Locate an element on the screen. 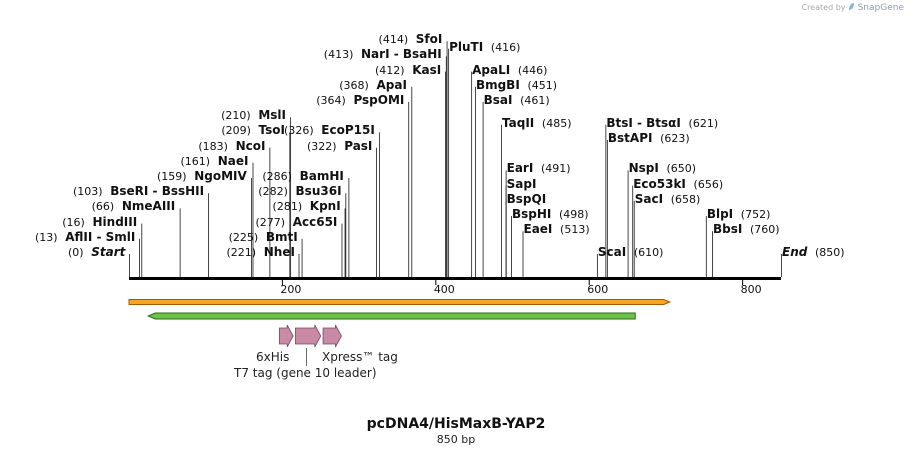 This screenshot has height=455, width=912. site-name: ApaLI is located at coordinates (491, 69).